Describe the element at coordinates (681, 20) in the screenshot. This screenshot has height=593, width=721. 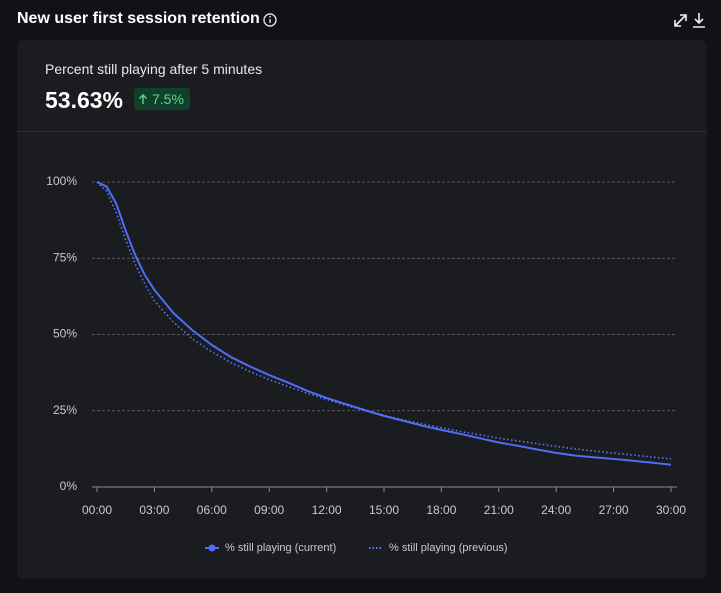
I see `expand-icon` at that location.